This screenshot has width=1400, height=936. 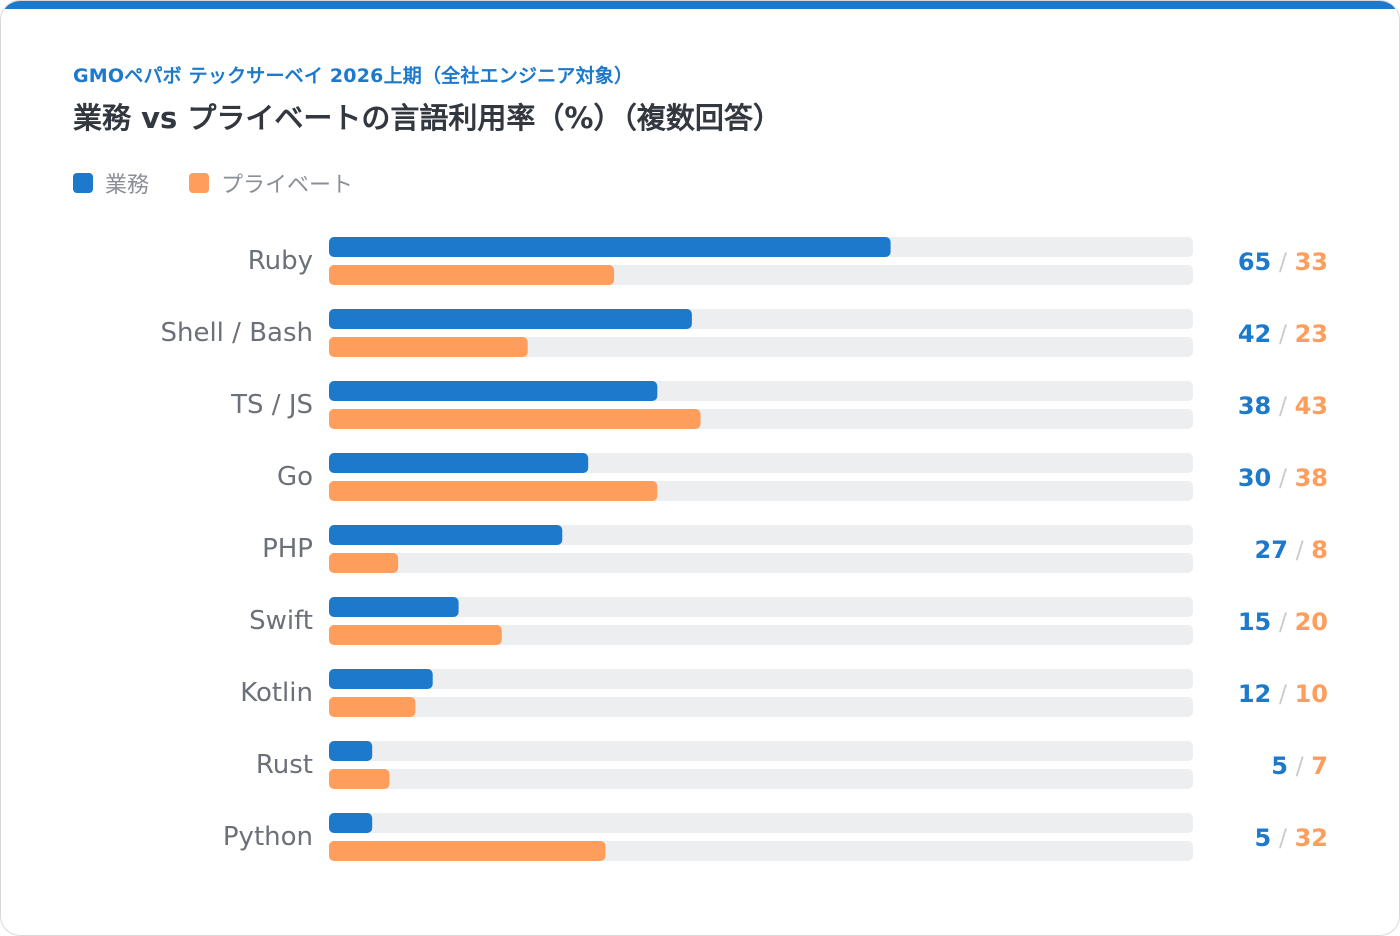 I want to click on value-private: 7, so click(x=1319, y=766).